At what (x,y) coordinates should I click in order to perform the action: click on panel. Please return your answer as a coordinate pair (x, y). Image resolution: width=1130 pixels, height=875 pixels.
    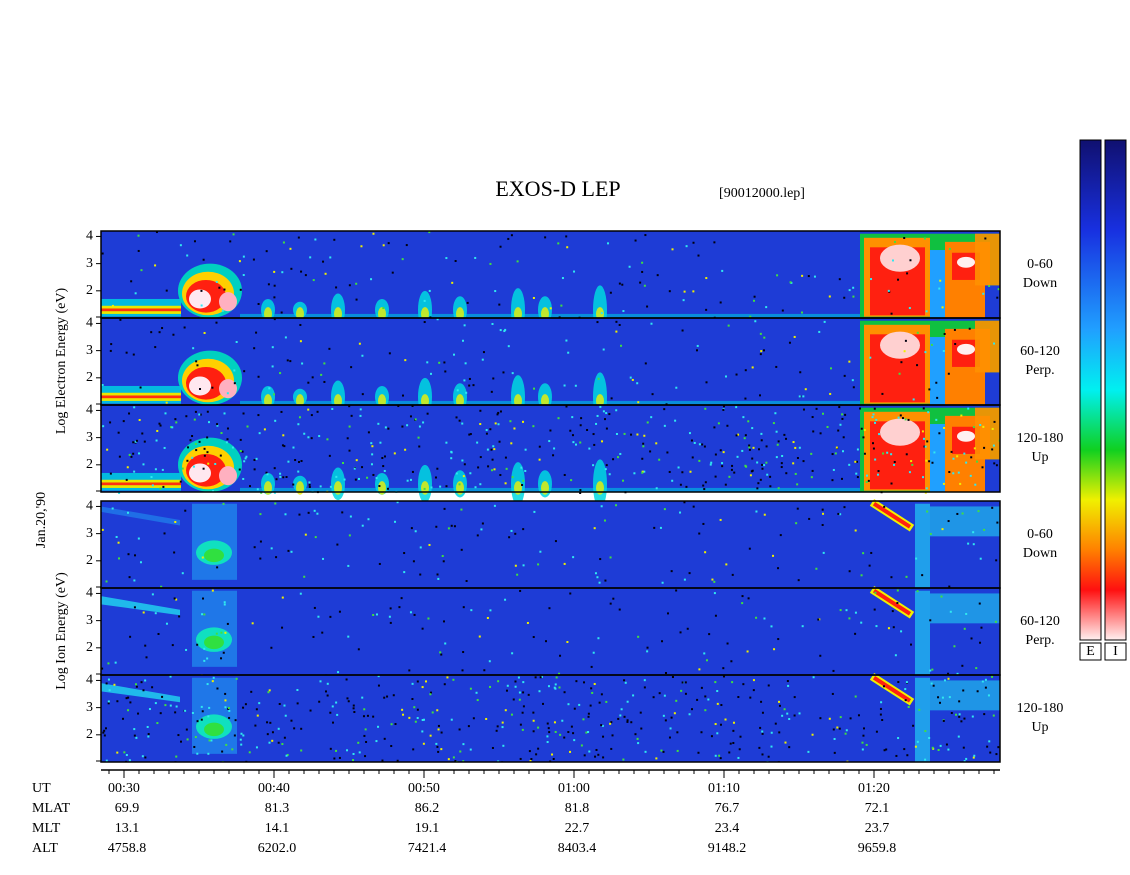
    Looking at the image, I should click on (550, 370).